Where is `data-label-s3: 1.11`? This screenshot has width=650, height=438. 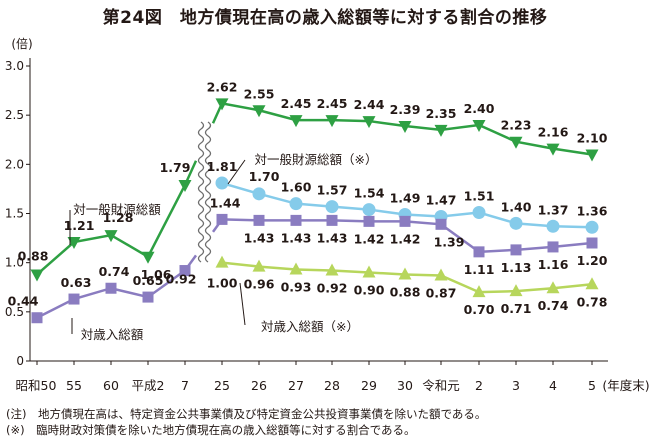
data-label-s3: 1.11 is located at coordinates (479, 269).